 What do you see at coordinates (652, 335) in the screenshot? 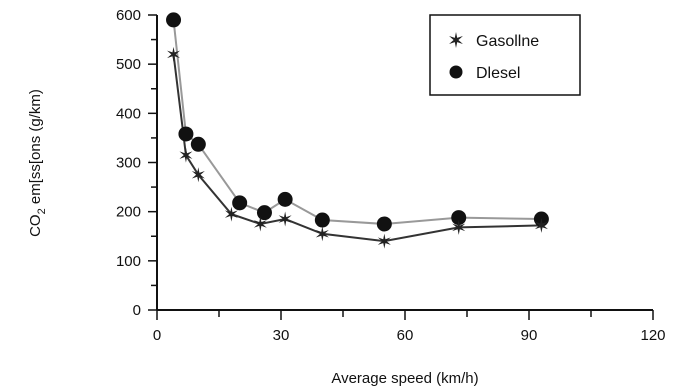
I see `x-tick-label: 120` at bounding box center [652, 335].